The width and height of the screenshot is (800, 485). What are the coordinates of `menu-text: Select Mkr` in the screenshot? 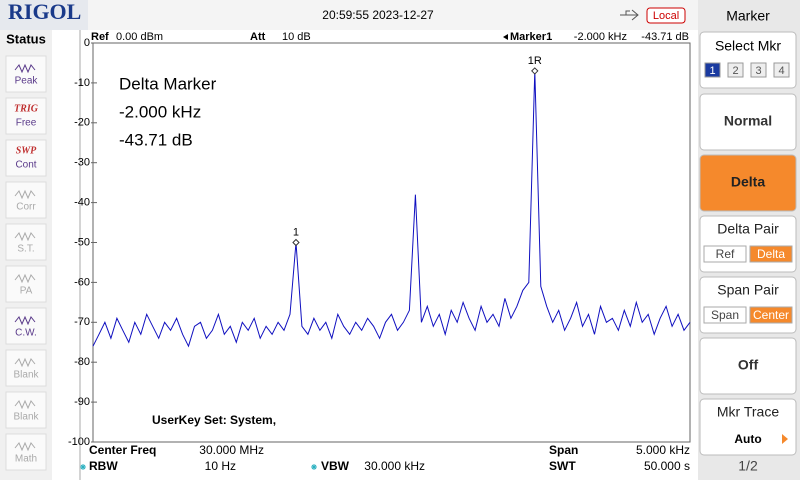 It's located at (748, 46).